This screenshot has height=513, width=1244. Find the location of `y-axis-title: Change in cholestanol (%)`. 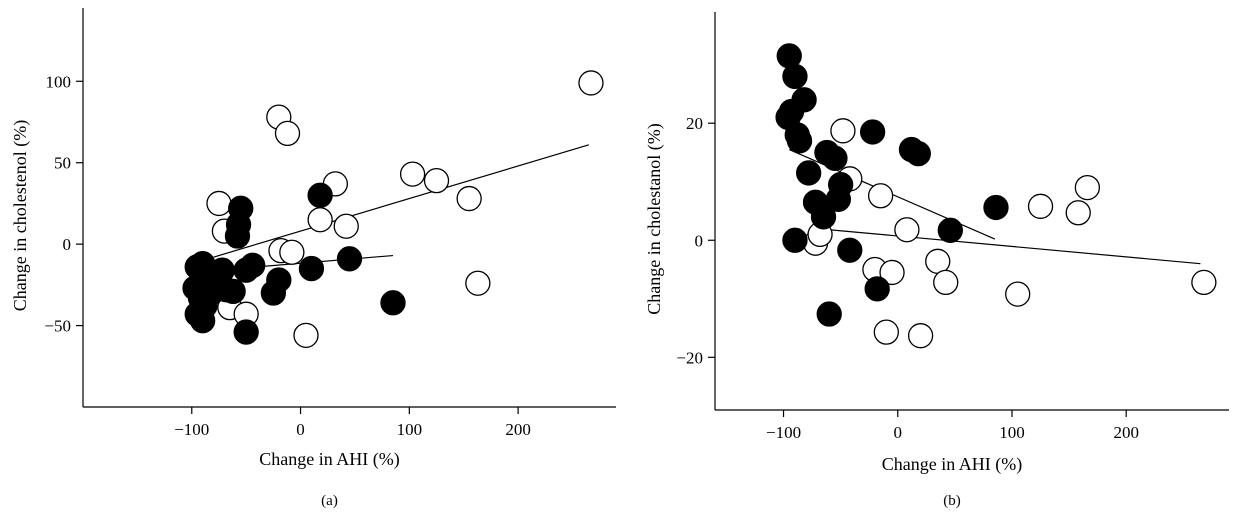

y-axis-title: Change in cholestanol (%) is located at coordinates (654, 218).